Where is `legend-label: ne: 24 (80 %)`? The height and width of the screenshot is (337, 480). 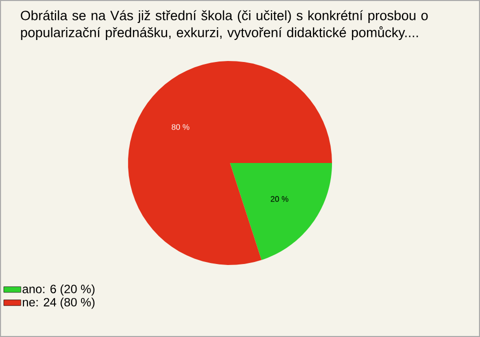
legend-label: ne: 24 (80 %) is located at coordinates (58, 303).